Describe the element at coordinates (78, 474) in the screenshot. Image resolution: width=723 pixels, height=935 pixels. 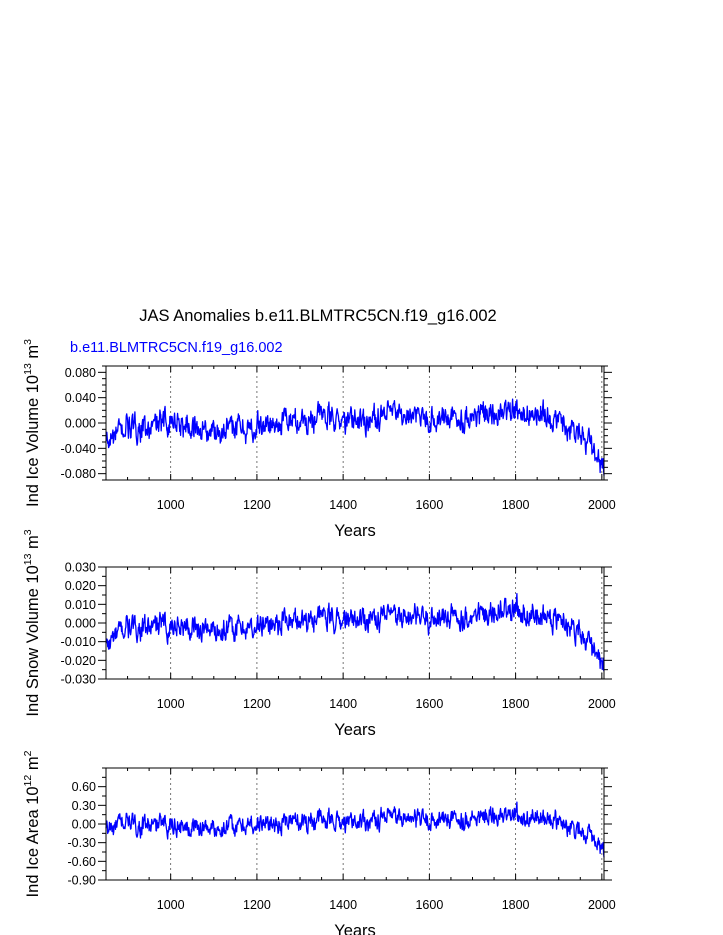
I see `y-tick-label-0: -0.080` at that location.